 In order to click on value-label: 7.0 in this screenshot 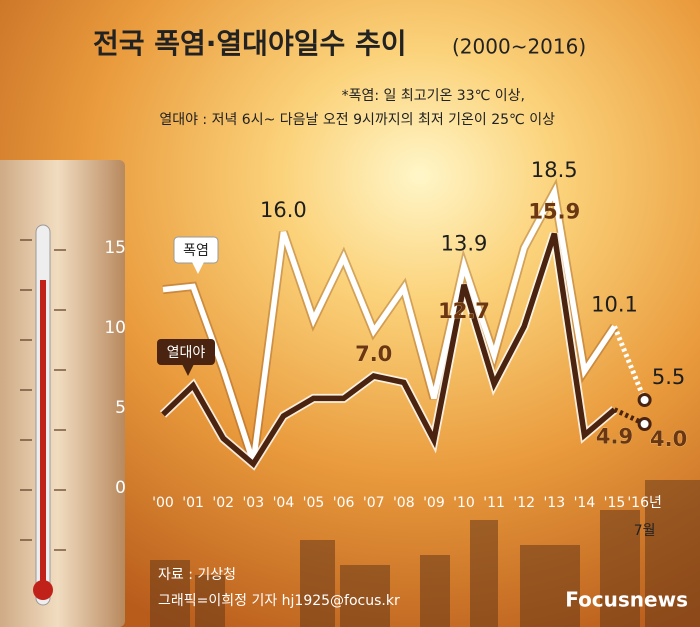, I will do `click(373, 354)`.